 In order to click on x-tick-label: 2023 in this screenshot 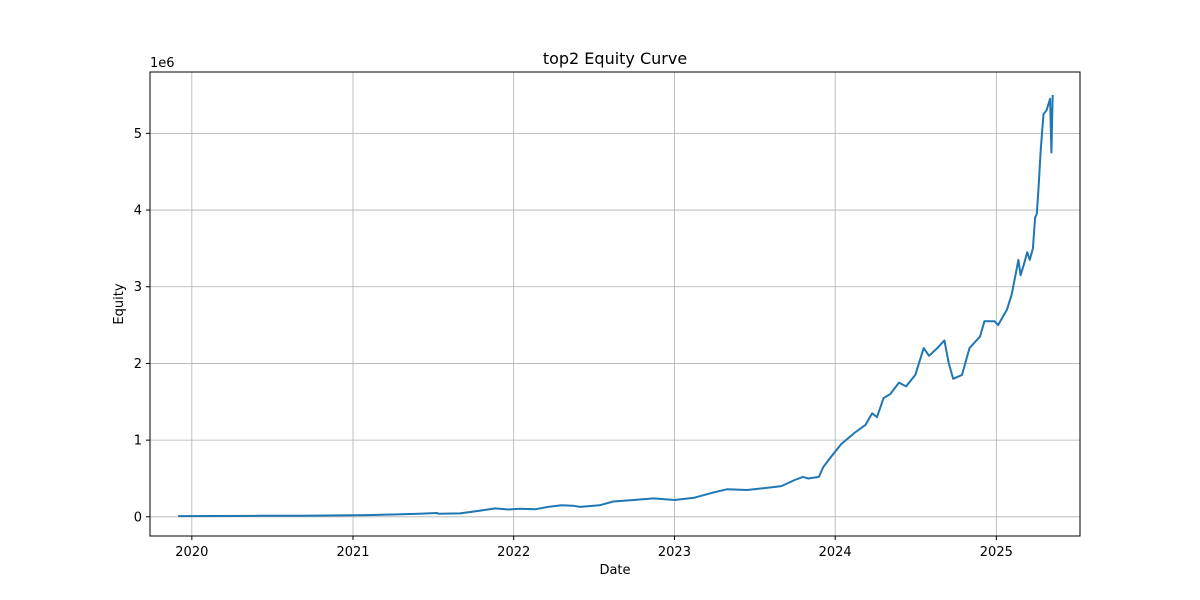, I will do `click(674, 552)`.